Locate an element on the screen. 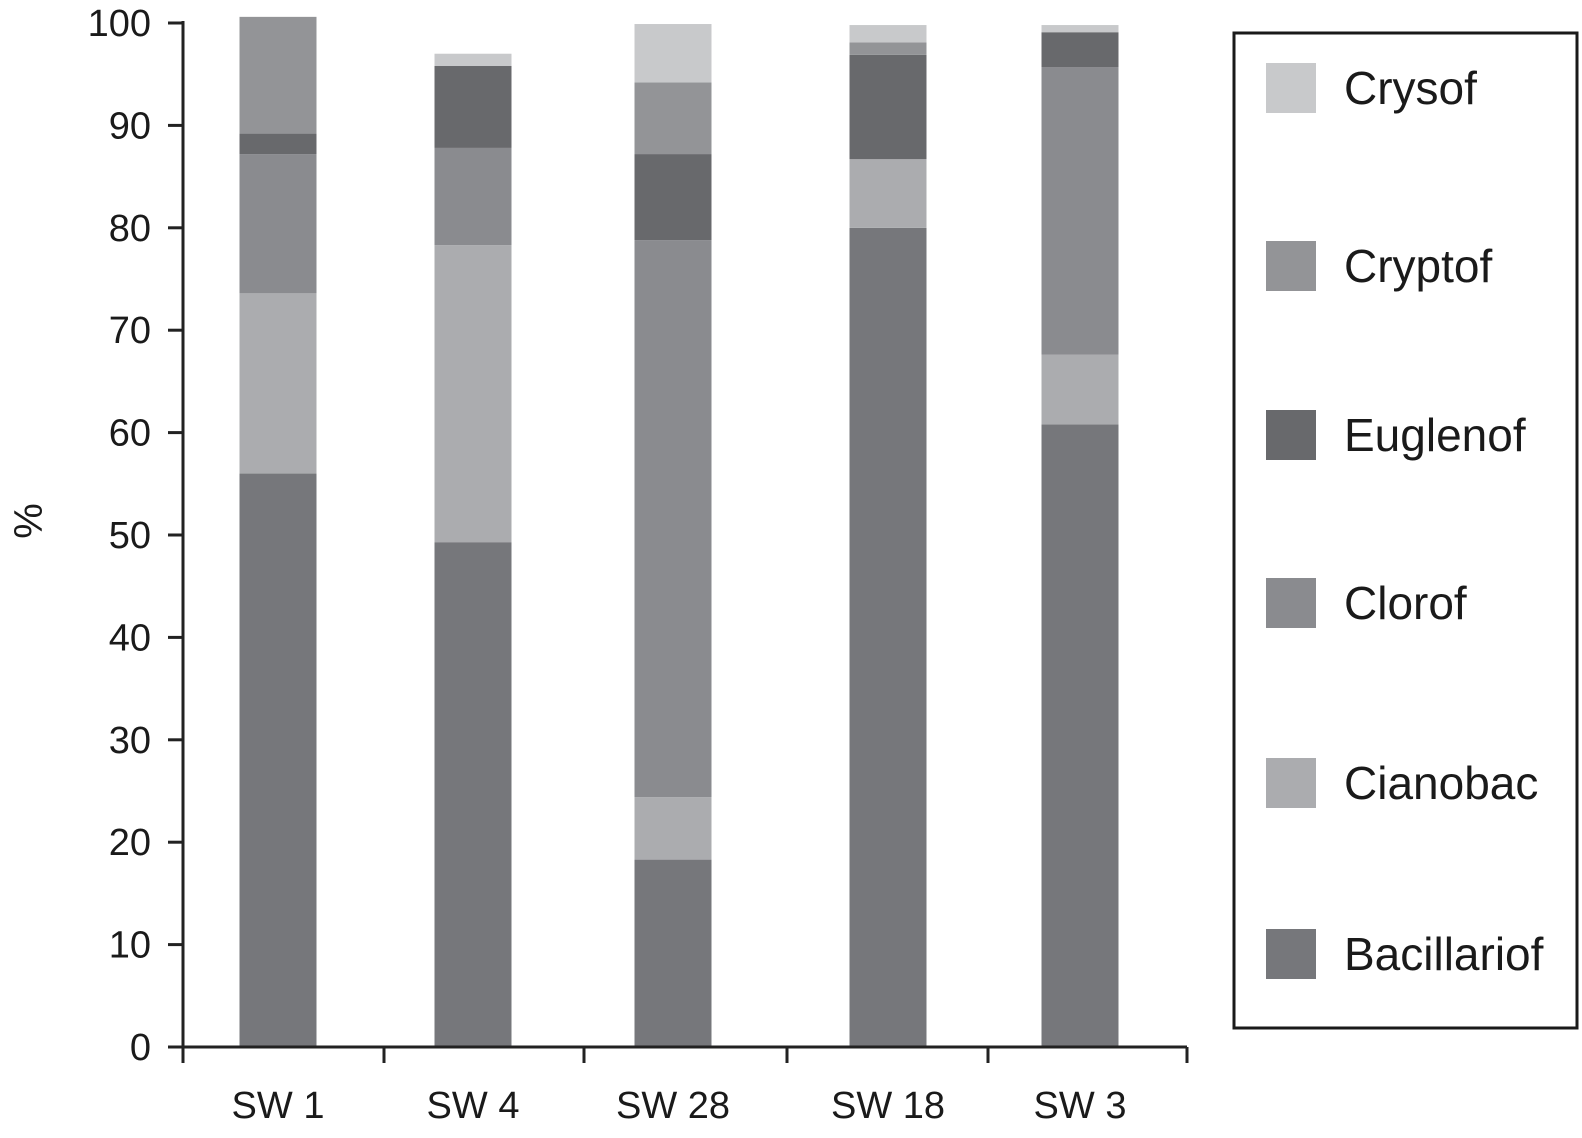 This screenshot has width=1582, height=1138. y-tick-label: 80 is located at coordinates (130, 229).